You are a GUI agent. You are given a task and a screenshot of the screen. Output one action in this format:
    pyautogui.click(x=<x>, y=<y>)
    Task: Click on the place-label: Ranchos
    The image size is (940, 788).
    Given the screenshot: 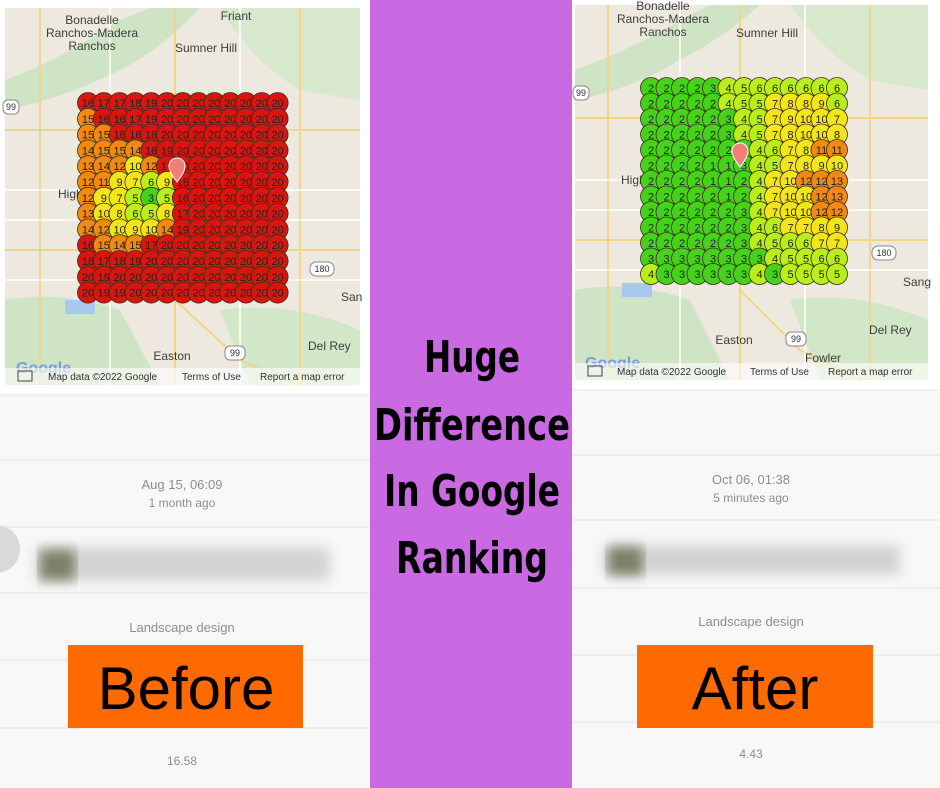 What is the action you would take?
    pyautogui.click(x=91, y=46)
    